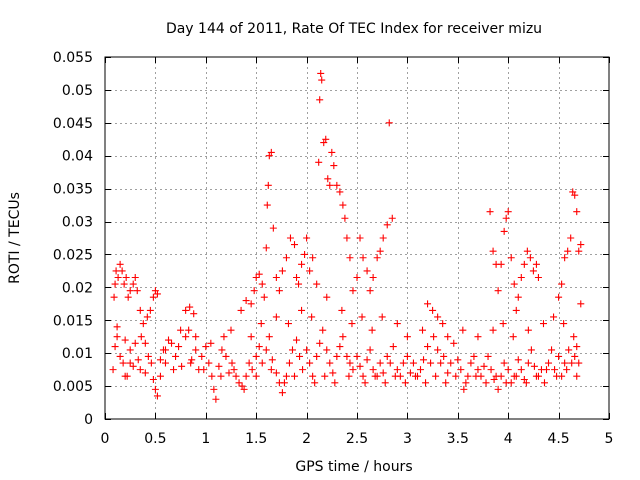  Describe the element at coordinates (73, 190) in the screenshot. I see `y-tick-label: 0.035` at that location.